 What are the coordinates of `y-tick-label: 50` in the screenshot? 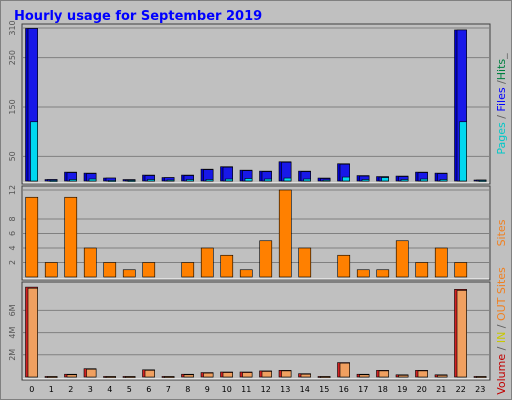 It's located at (12, 156).